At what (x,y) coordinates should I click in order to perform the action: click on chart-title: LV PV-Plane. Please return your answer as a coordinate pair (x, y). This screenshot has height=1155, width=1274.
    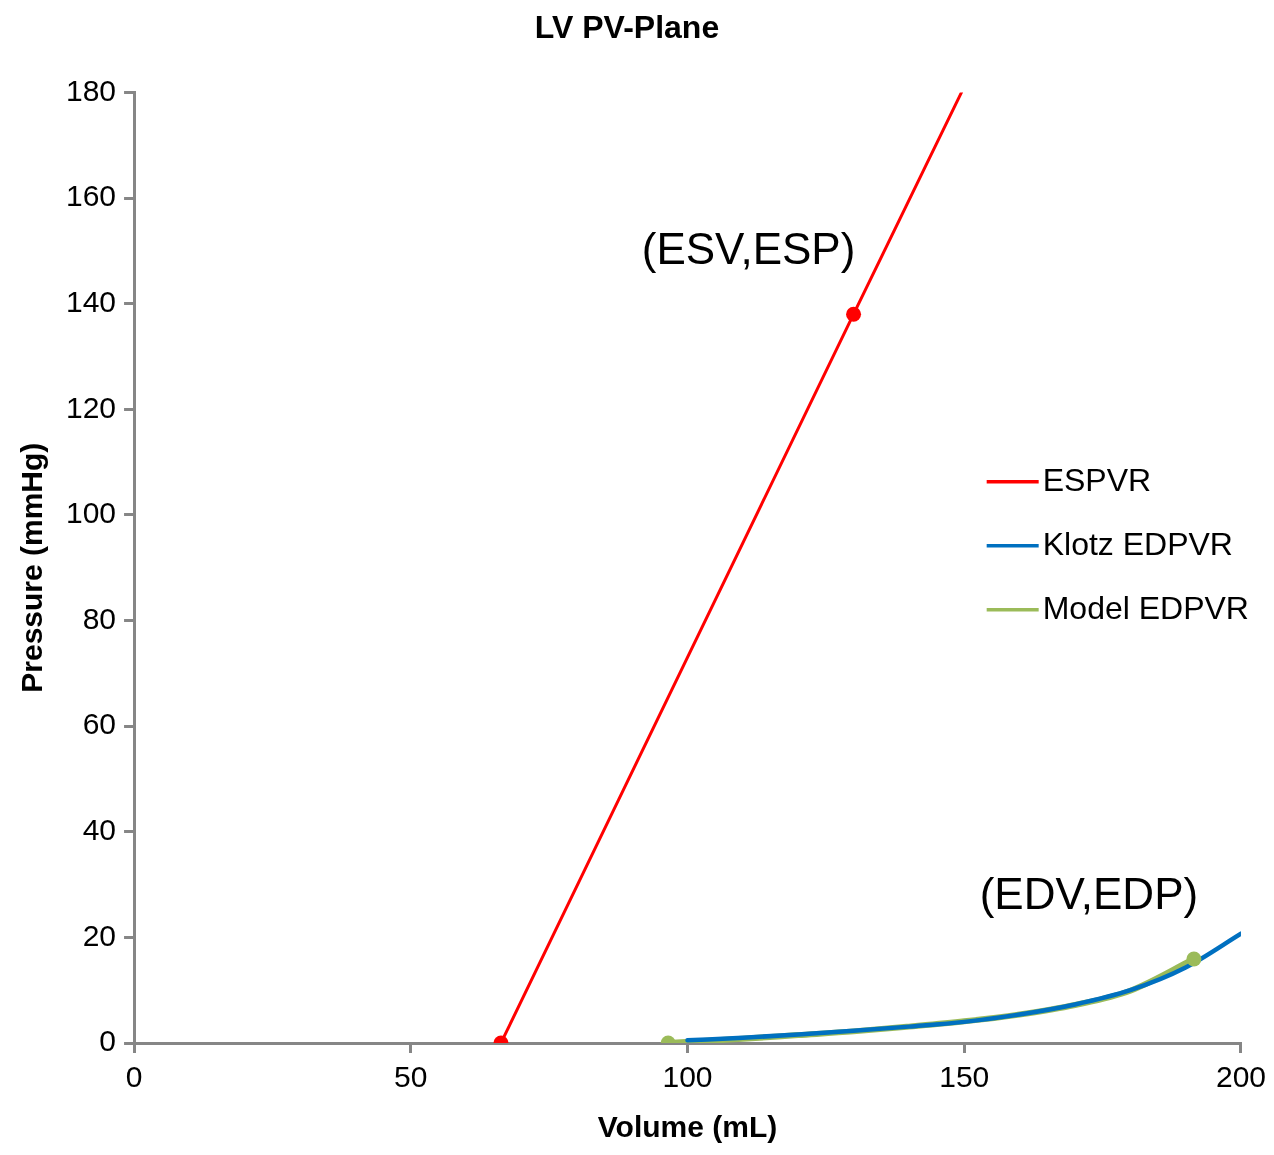
    Looking at the image, I should click on (627, 27).